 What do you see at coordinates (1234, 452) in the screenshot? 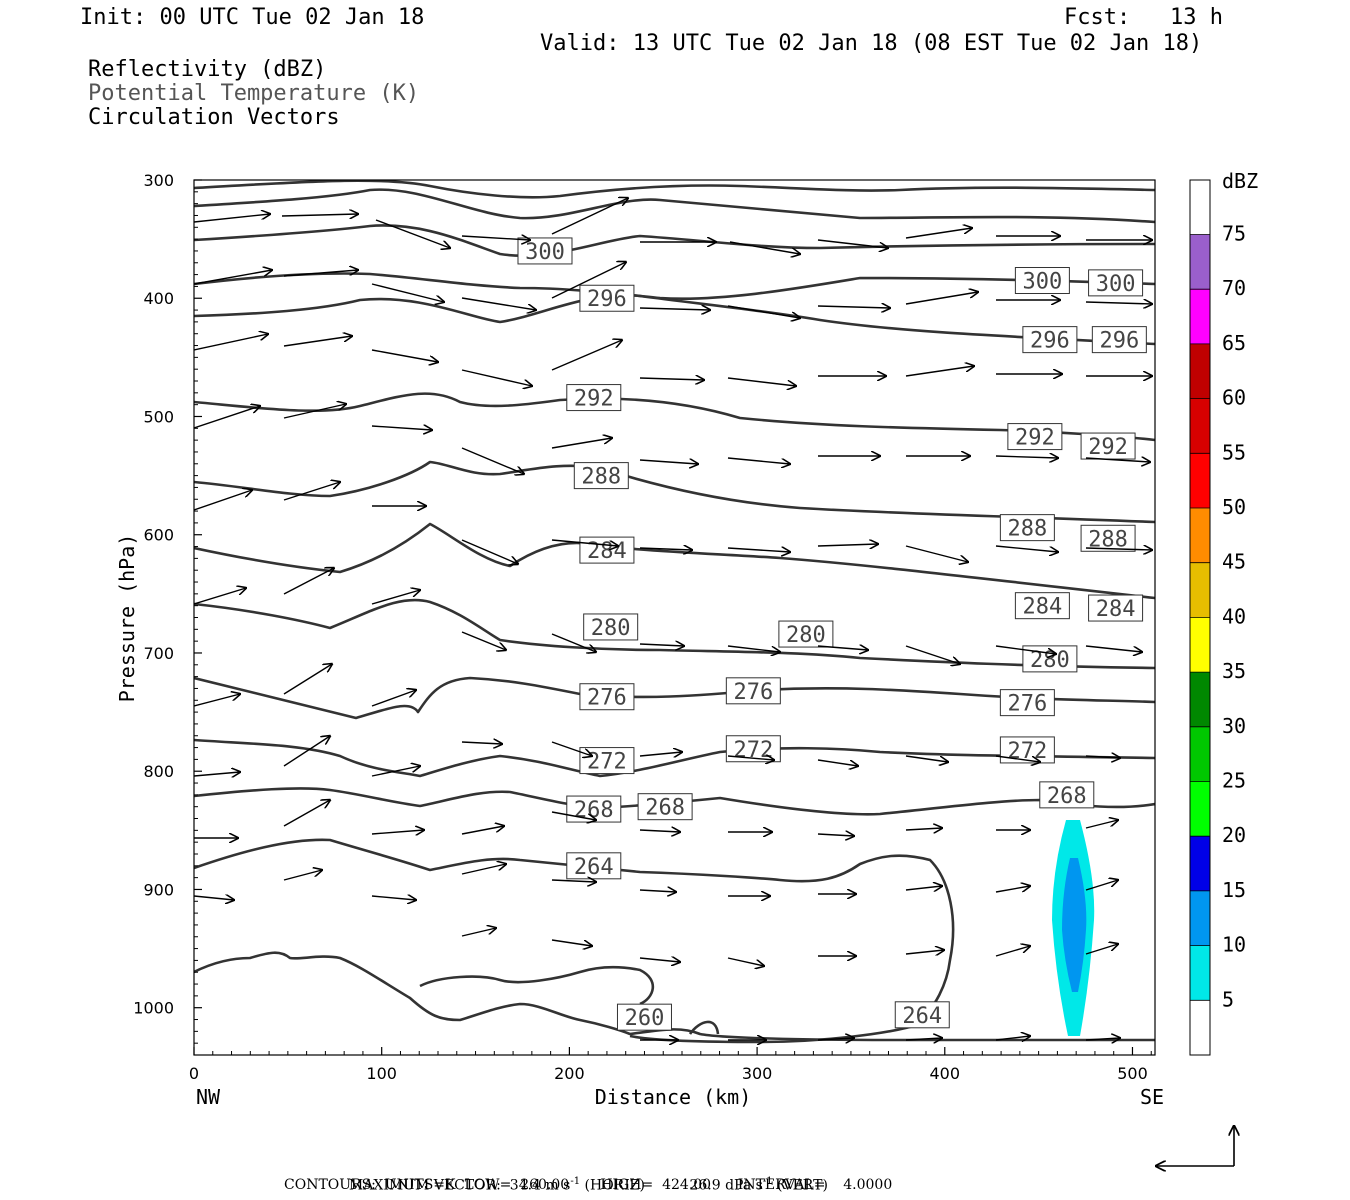
I see `colorbar-label: 55` at bounding box center [1234, 452].